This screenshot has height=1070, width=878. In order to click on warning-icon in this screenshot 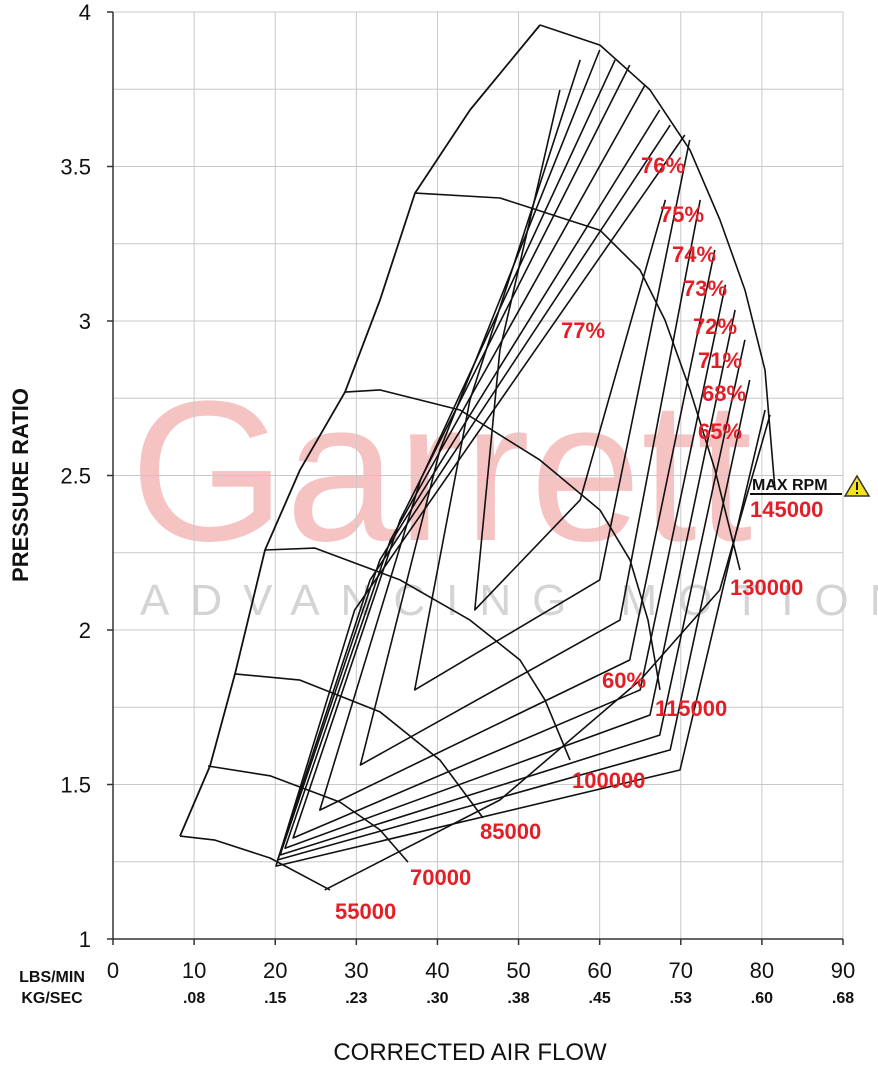, I will do `click(857, 485)`.